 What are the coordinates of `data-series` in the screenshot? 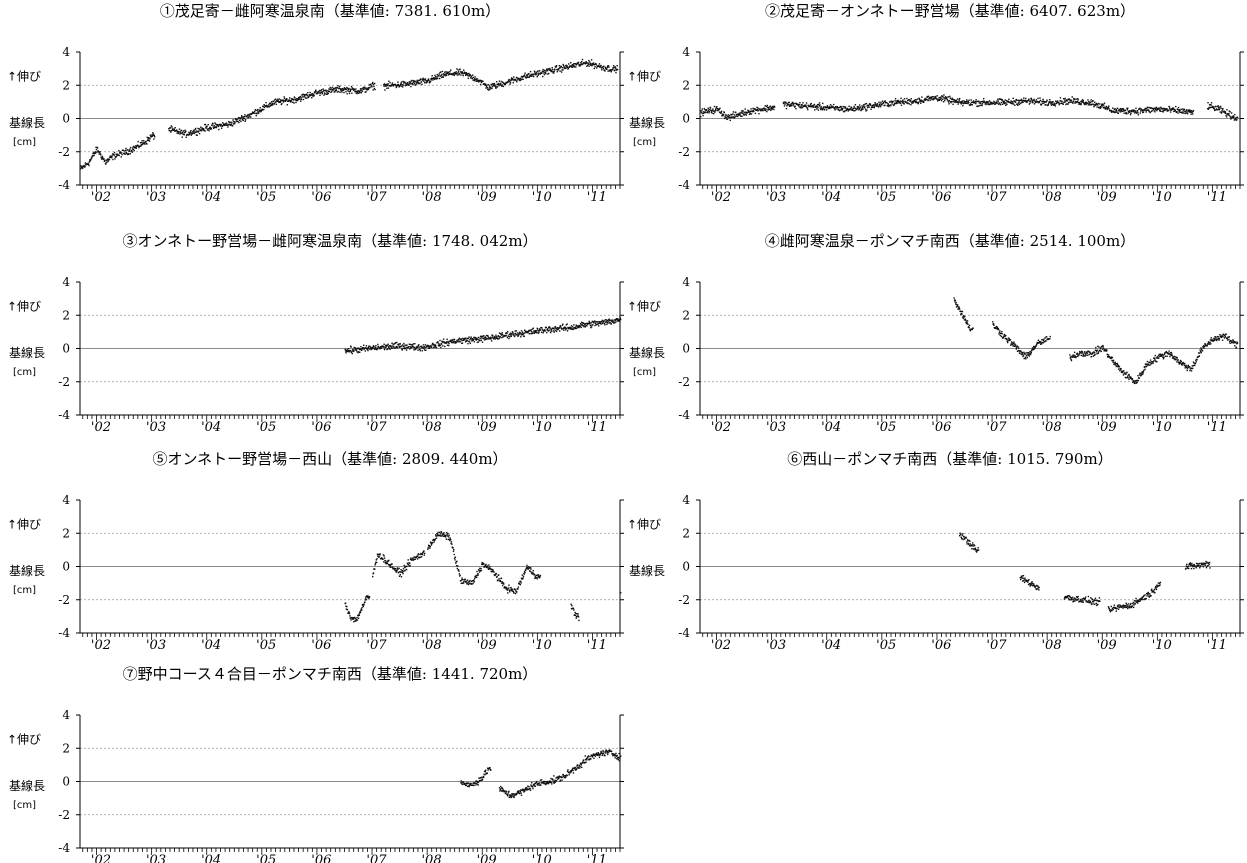 It's located at (969, 107).